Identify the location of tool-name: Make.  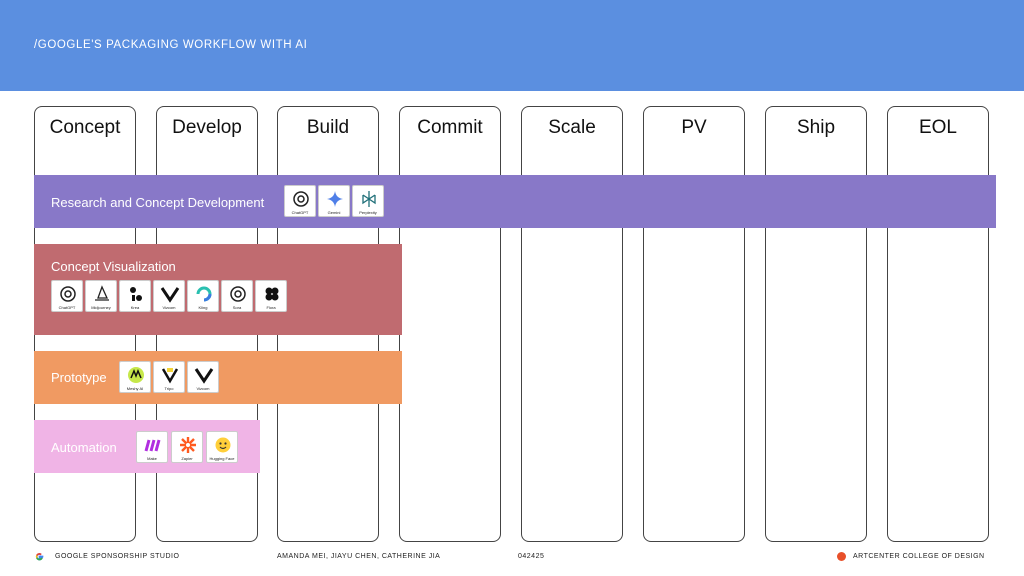
(152, 458).